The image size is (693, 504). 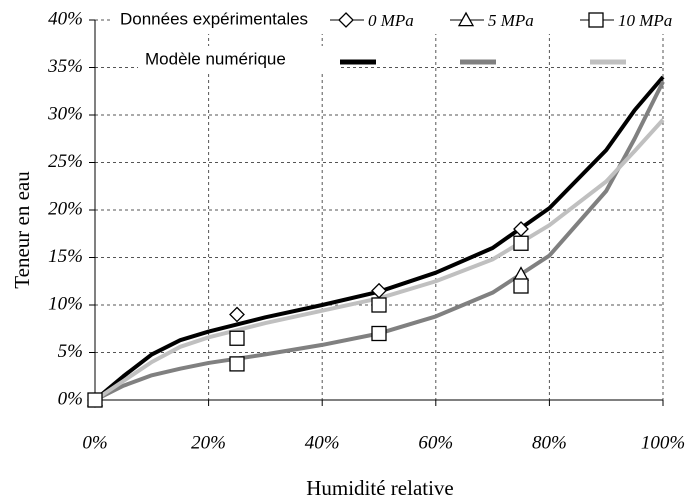 What do you see at coordinates (94, 442) in the screenshot?
I see `x-tick-label: 0%` at bounding box center [94, 442].